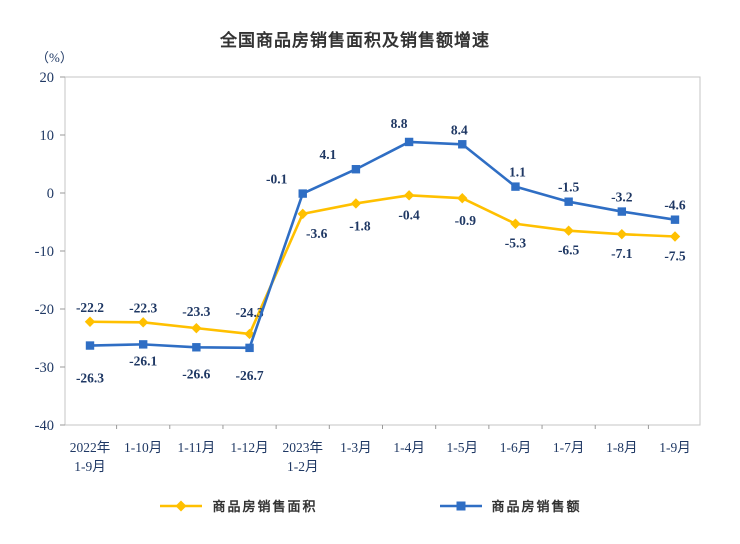 The height and width of the screenshot is (544, 740). Describe the element at coordinates (143, 307) in the screenshot. I see `data-label: -22.3` at that location.